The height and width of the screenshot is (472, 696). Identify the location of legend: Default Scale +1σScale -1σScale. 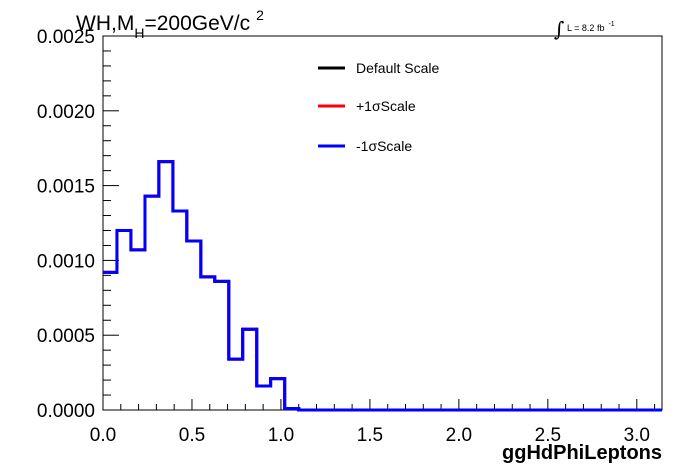
(378, 107).